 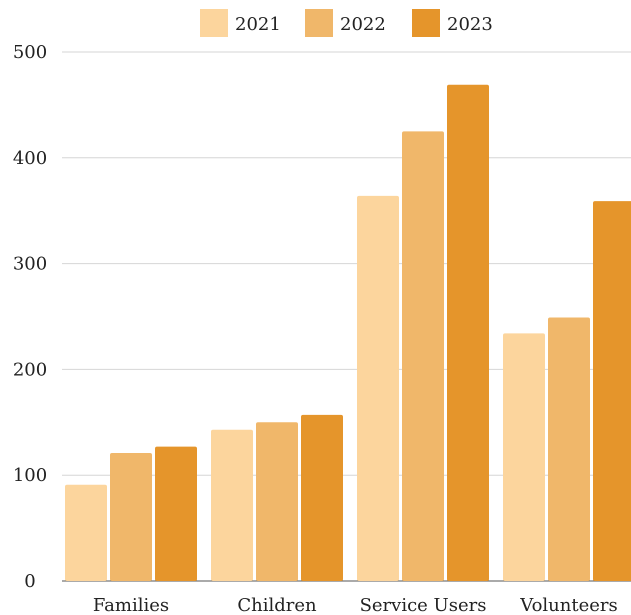 I want to click on y-axis-ticks: 0 100 200 300 400 500, so click(x=30, y=317).